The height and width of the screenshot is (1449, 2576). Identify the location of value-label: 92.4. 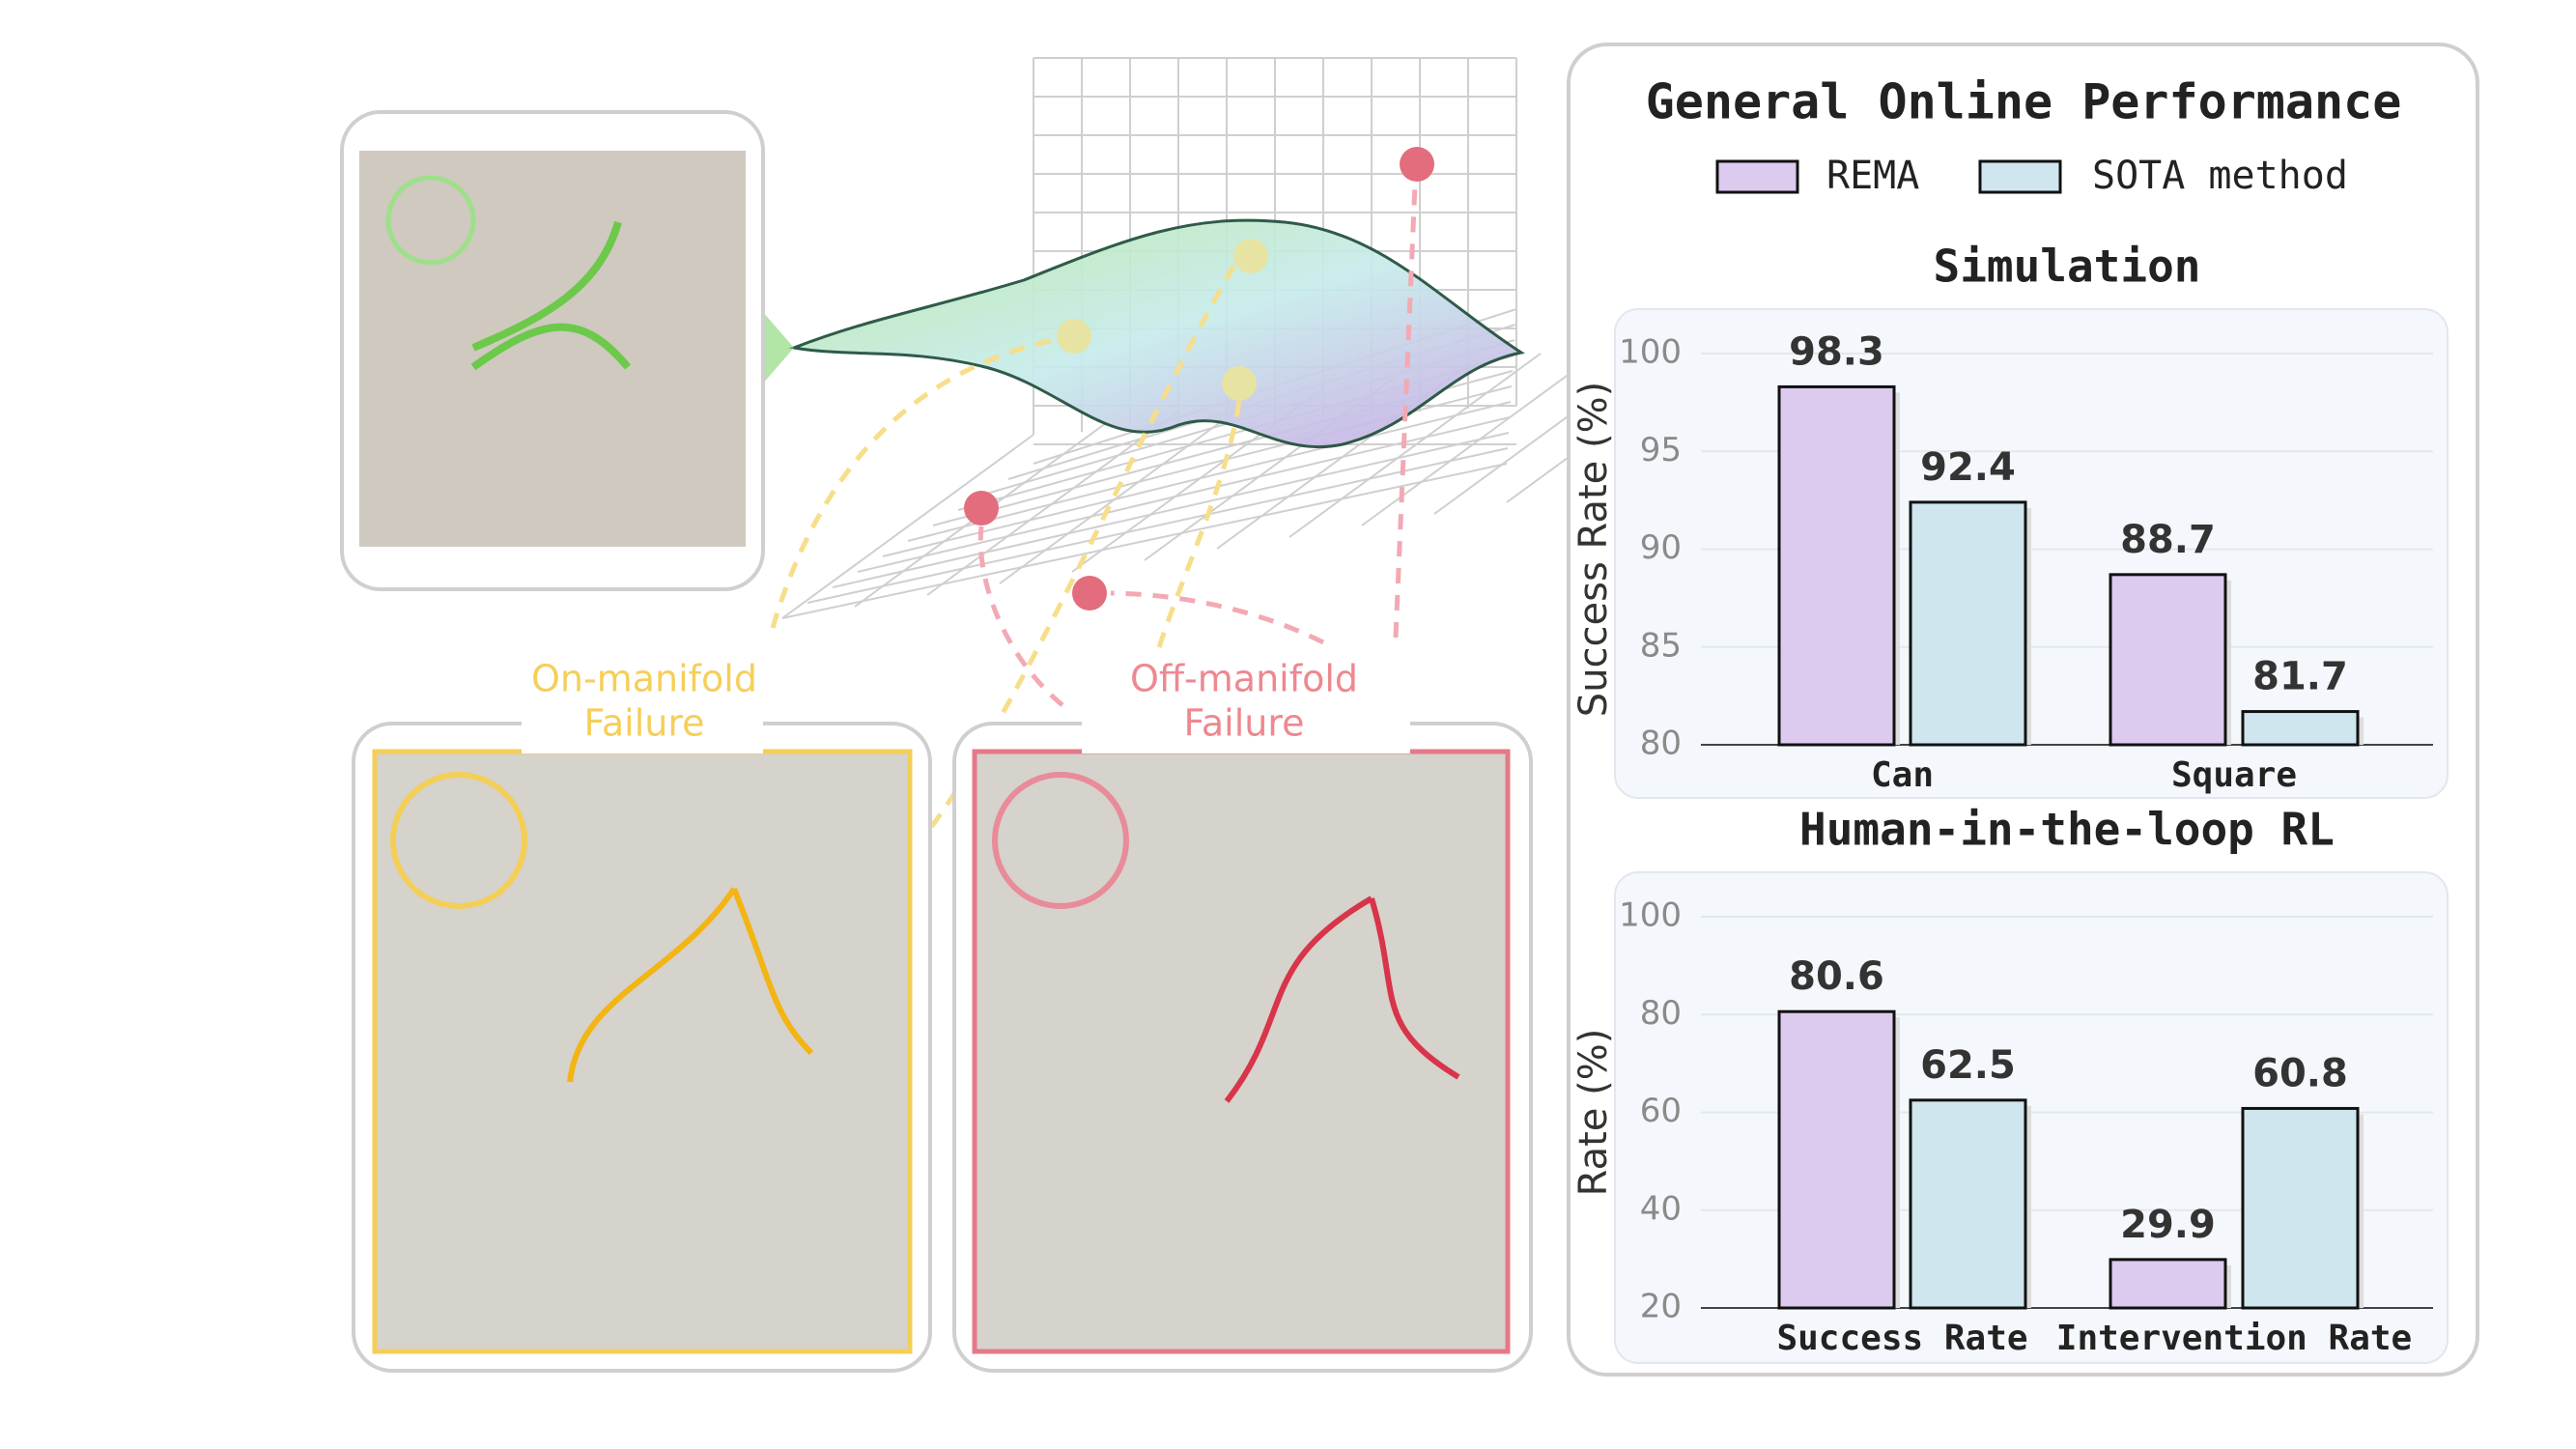
(1968, 467).